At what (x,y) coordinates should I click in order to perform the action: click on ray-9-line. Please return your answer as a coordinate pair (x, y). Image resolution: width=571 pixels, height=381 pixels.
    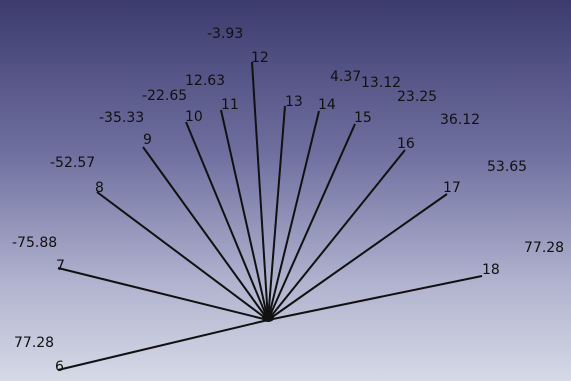
    Looking at the image, I should click on (205, 233).